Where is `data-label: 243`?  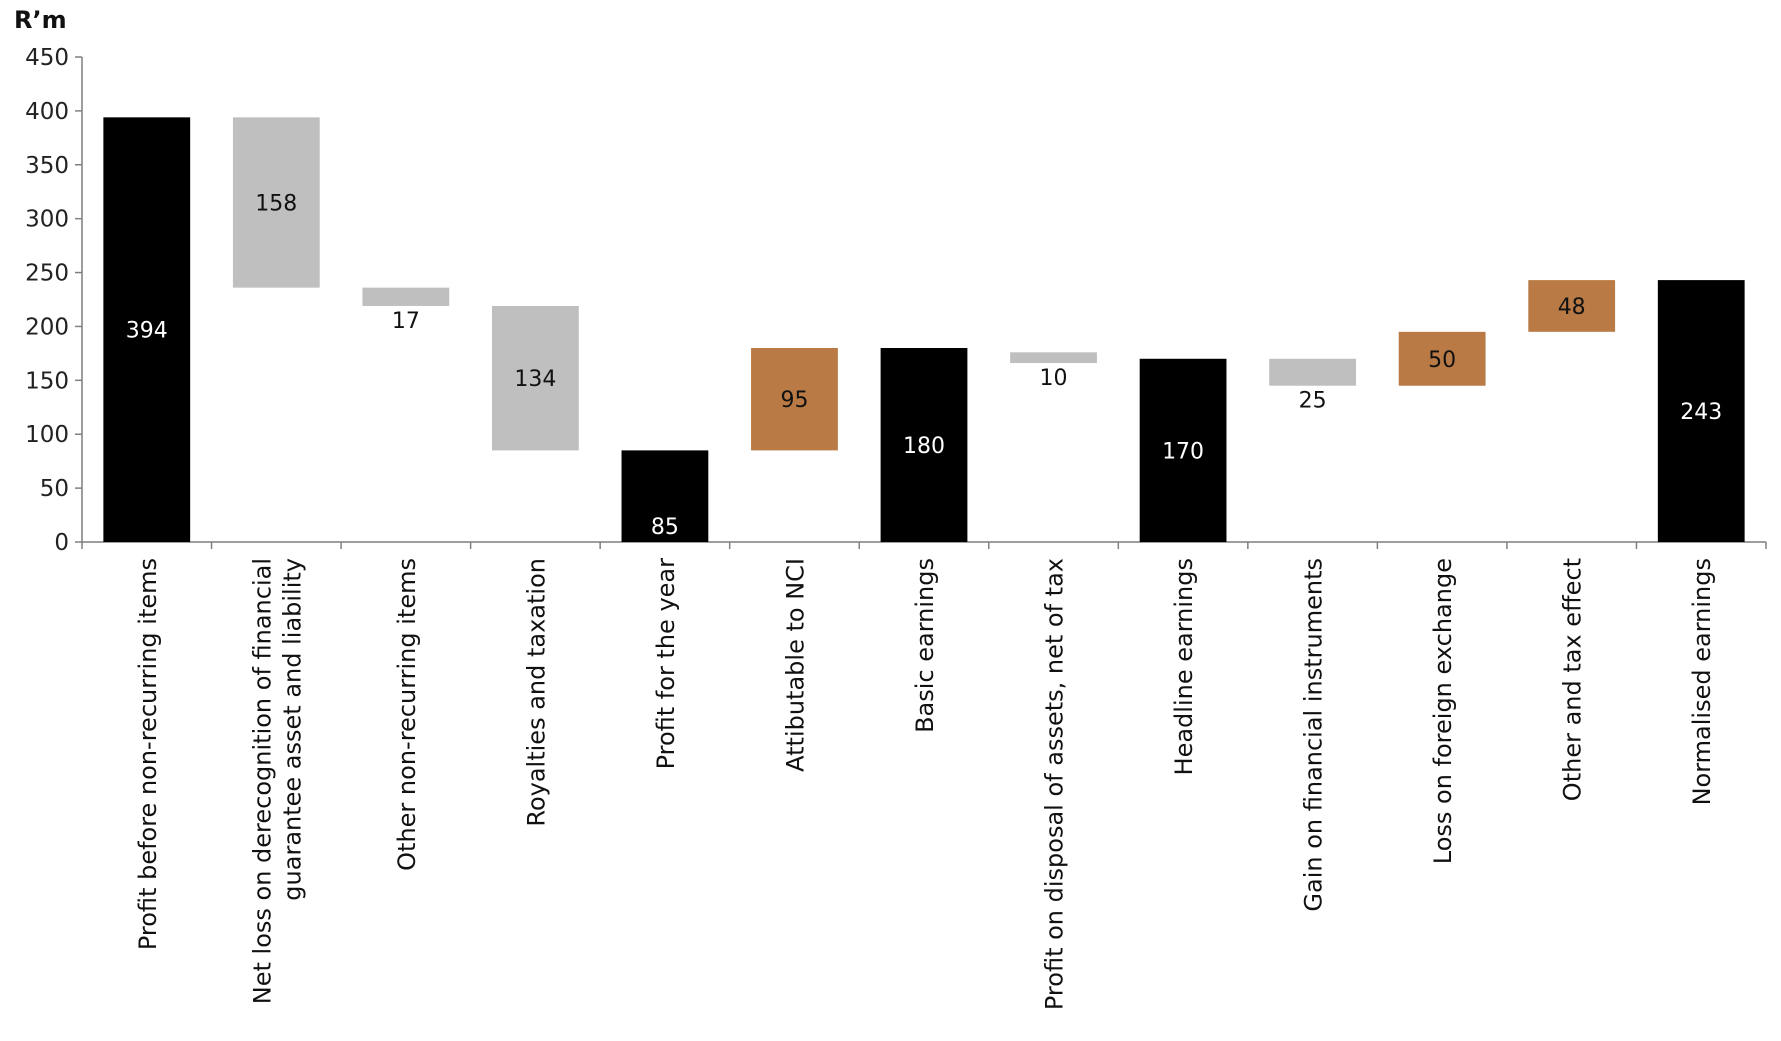 data-label: 243 is located at coordinates (1701, 412).